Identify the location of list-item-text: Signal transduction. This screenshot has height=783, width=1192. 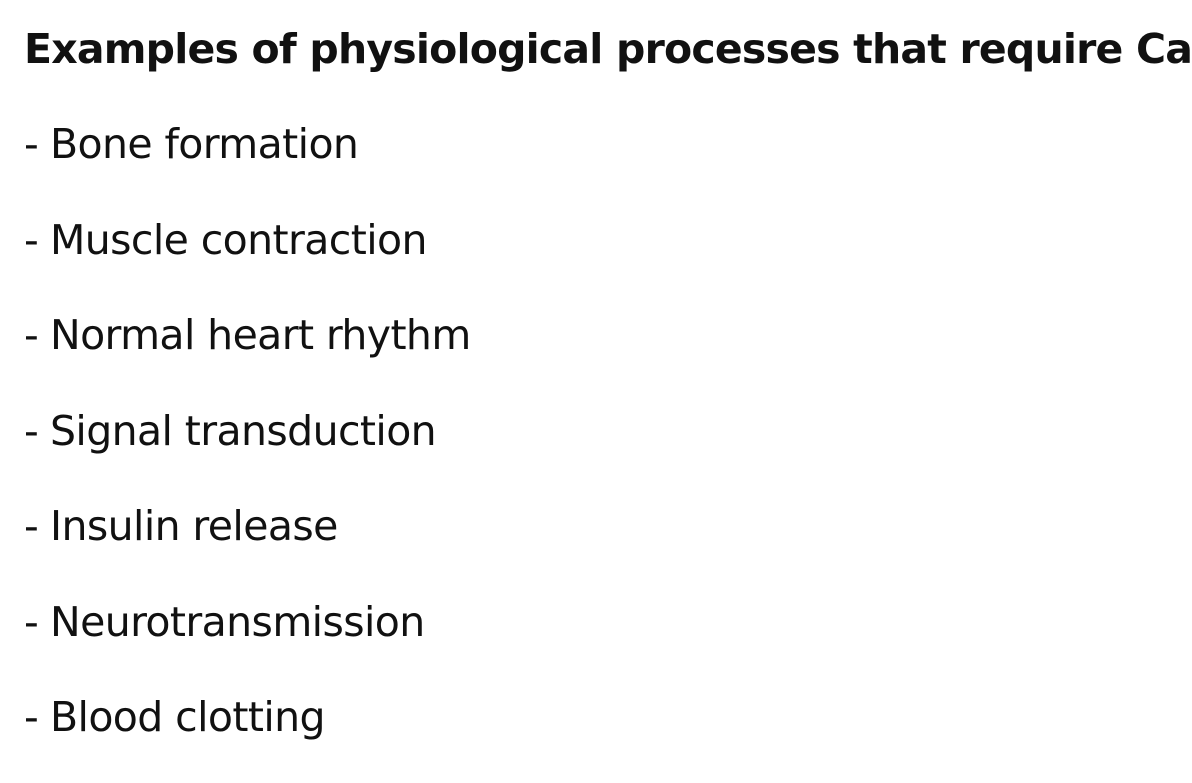
(243, 430).